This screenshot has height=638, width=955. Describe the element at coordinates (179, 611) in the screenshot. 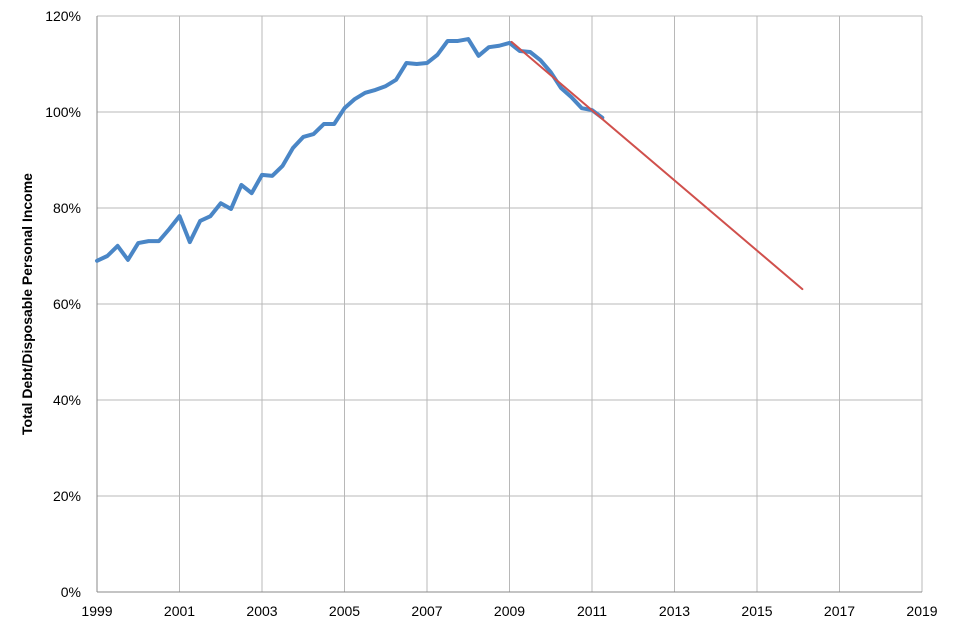

I see `x-tick-label: 2001` at that location.